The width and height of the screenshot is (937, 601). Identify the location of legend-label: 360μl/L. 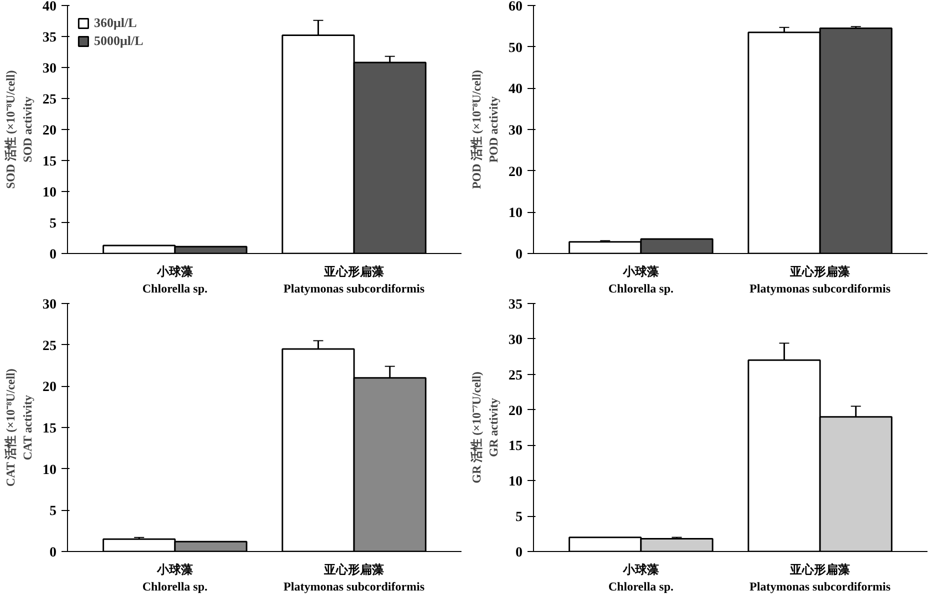
(115, 23).